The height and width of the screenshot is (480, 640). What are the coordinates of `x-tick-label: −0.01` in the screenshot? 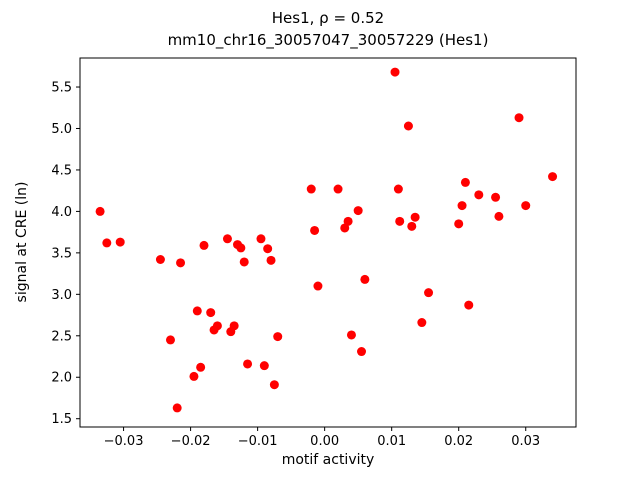 It's located at (258, 441).